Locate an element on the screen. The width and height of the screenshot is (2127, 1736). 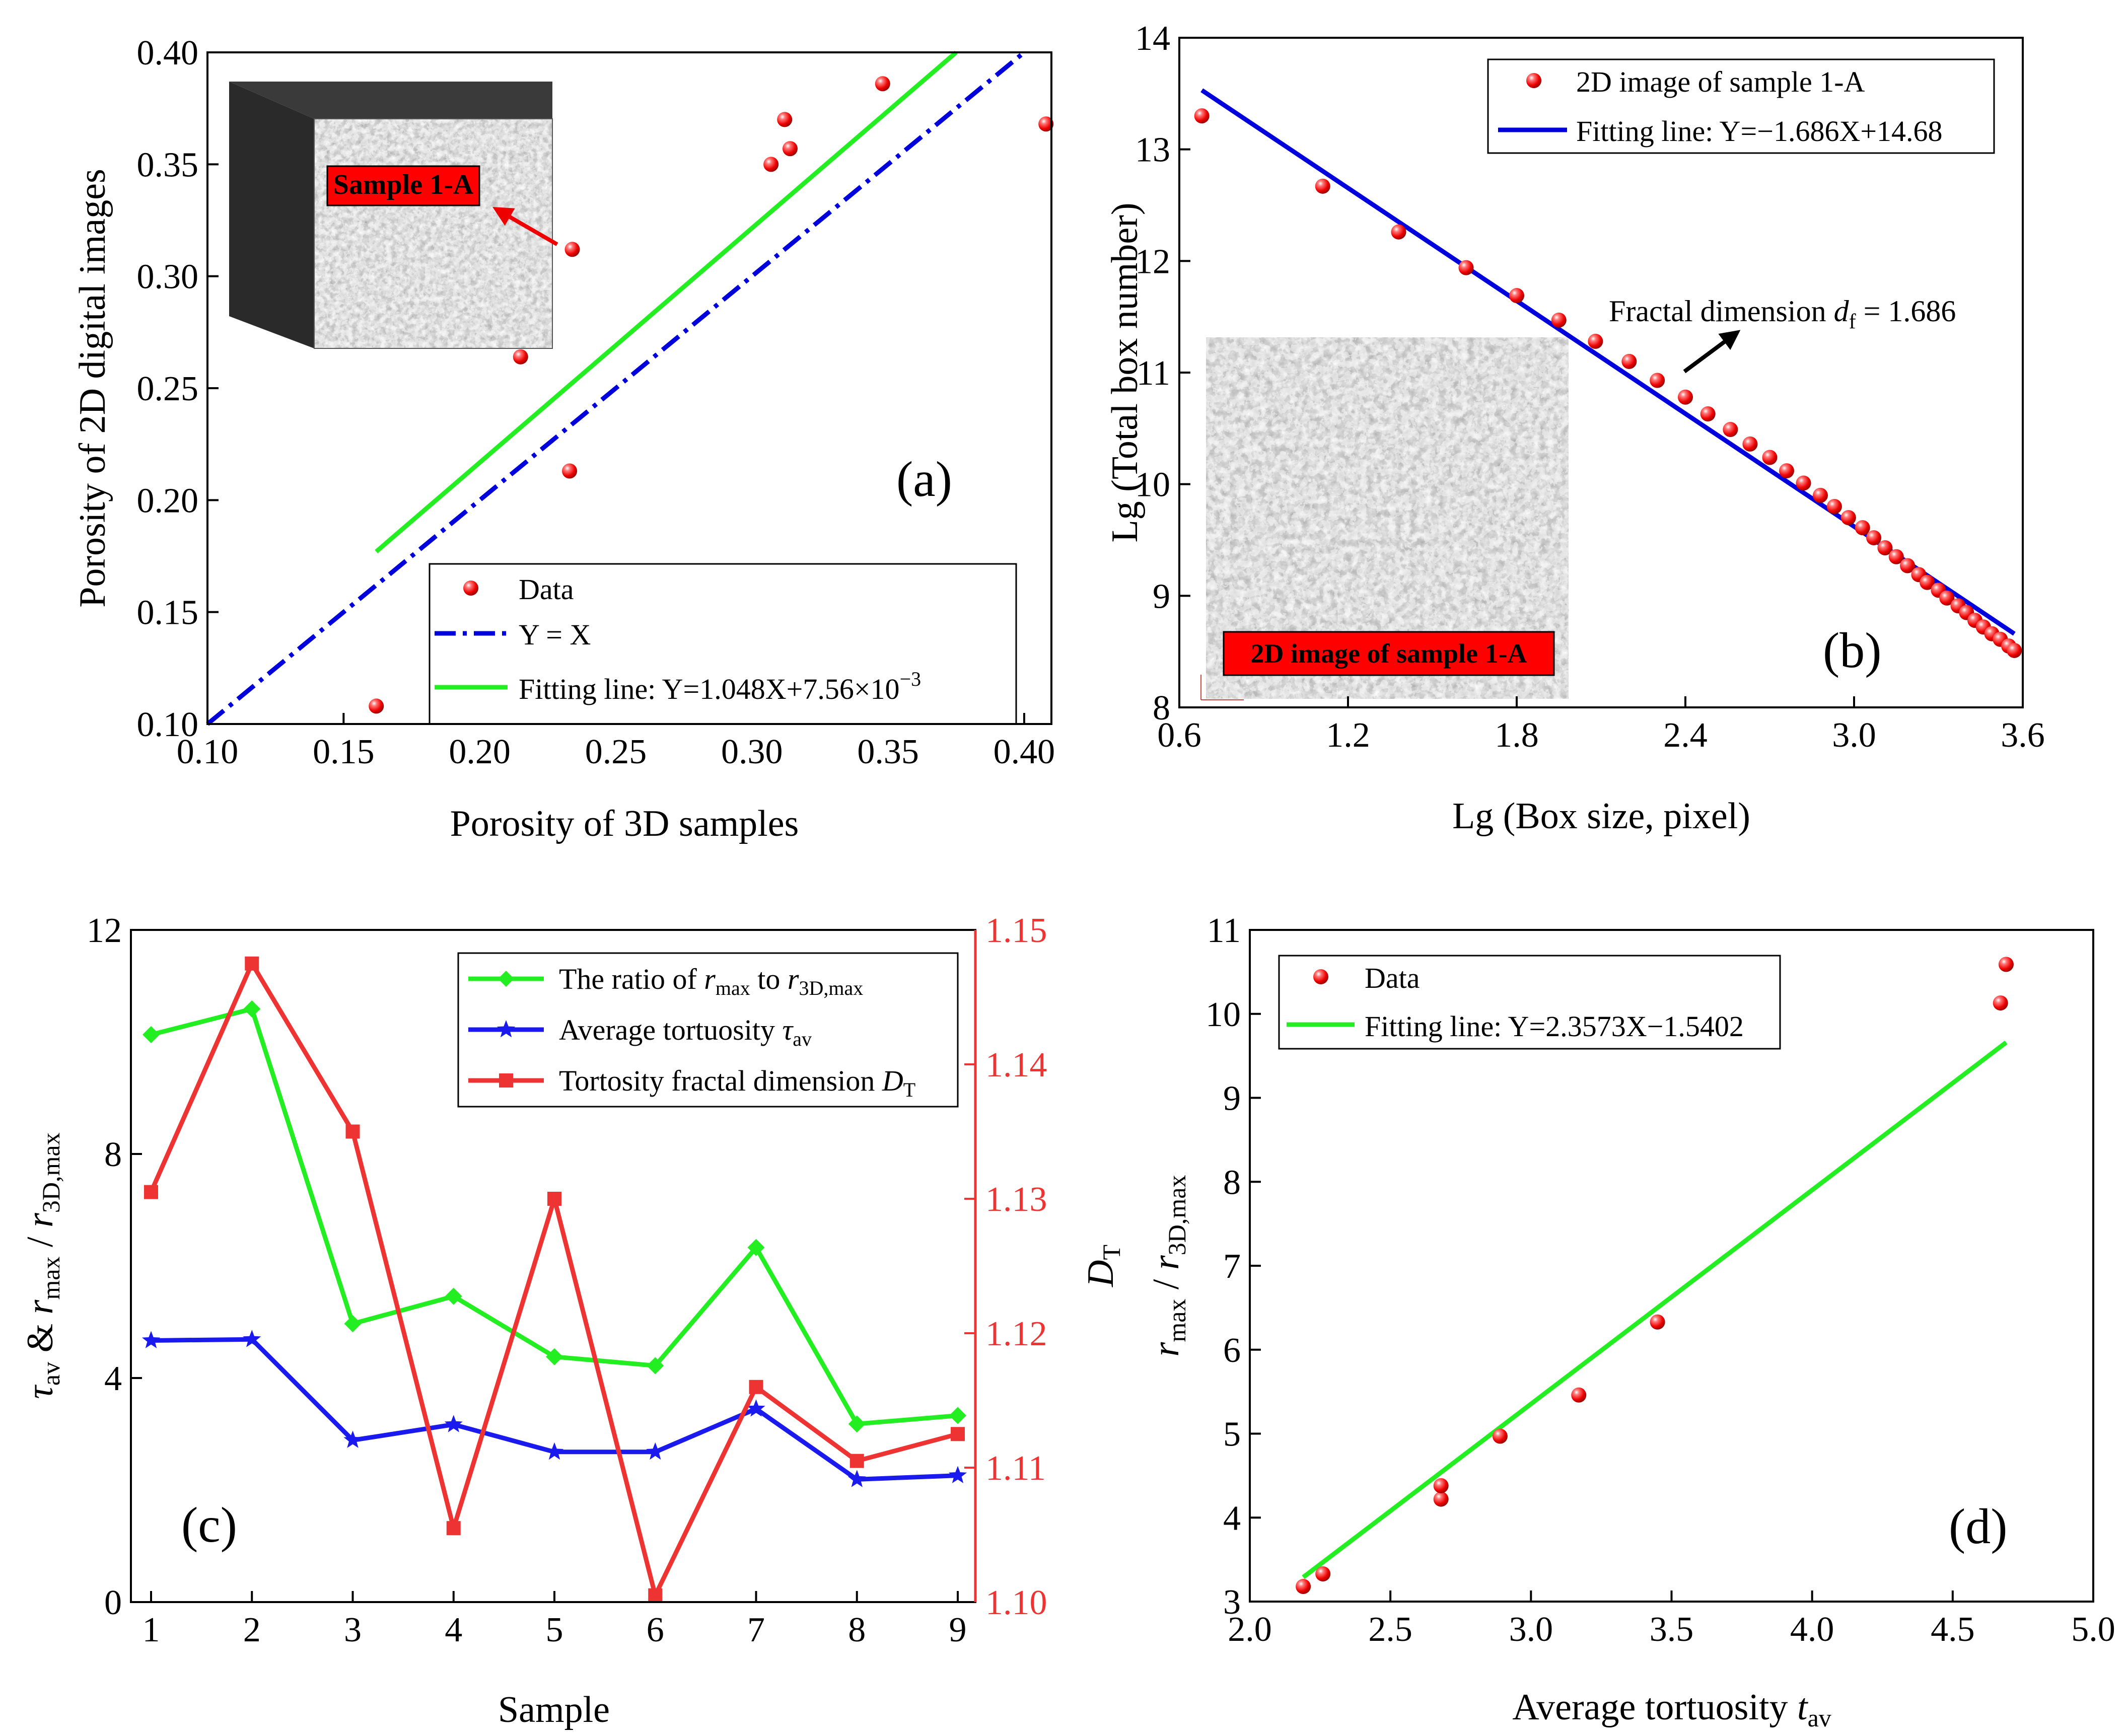
d-ytick-label: 11 is located at coordinates (1224, 931).